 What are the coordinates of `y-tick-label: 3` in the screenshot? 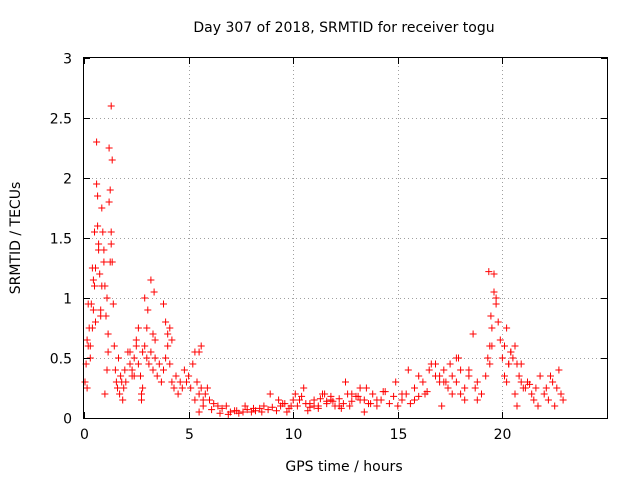 It's located at (67, 60).